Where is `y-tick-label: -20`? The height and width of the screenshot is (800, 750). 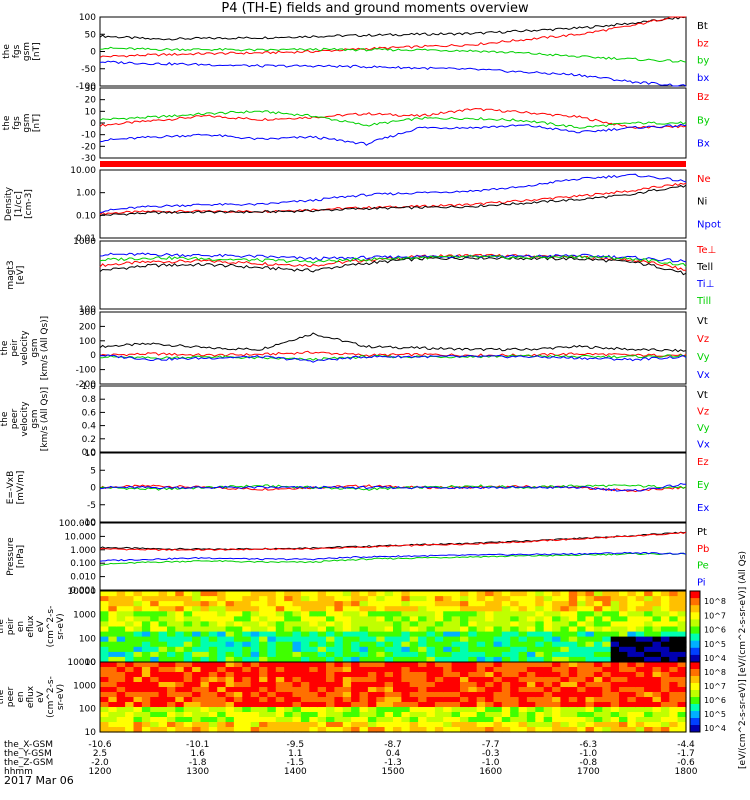
y-tick-label: -20 is located at coordinates (88, 147).